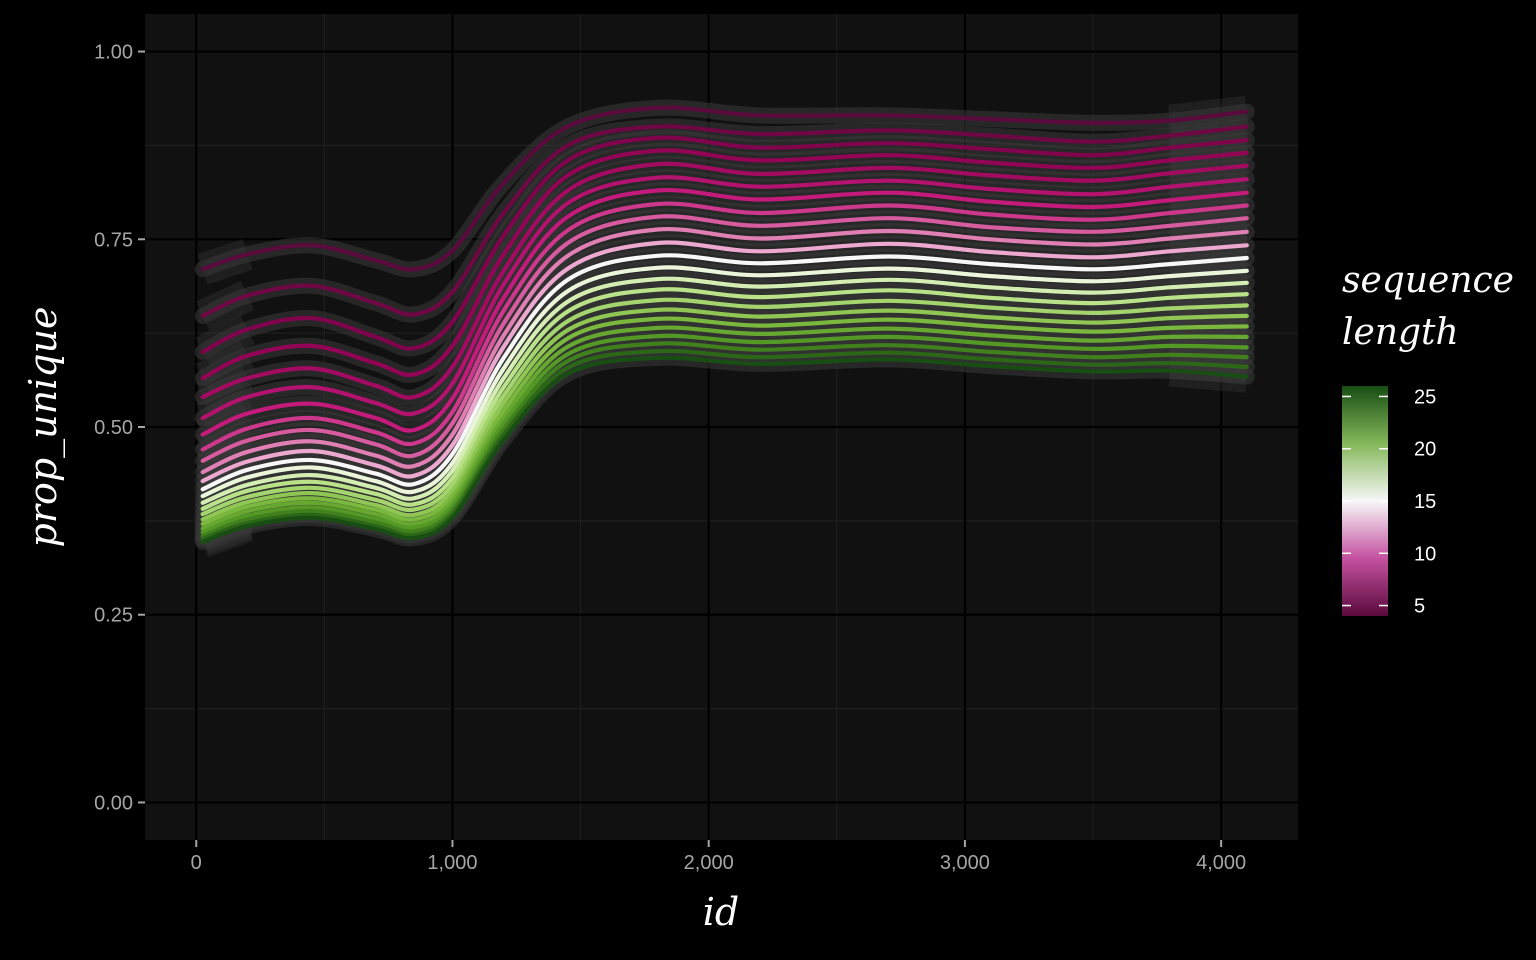  I want to click on x-axis: 0 1,000 2,000 3,000 4,000, so click(718, 857).